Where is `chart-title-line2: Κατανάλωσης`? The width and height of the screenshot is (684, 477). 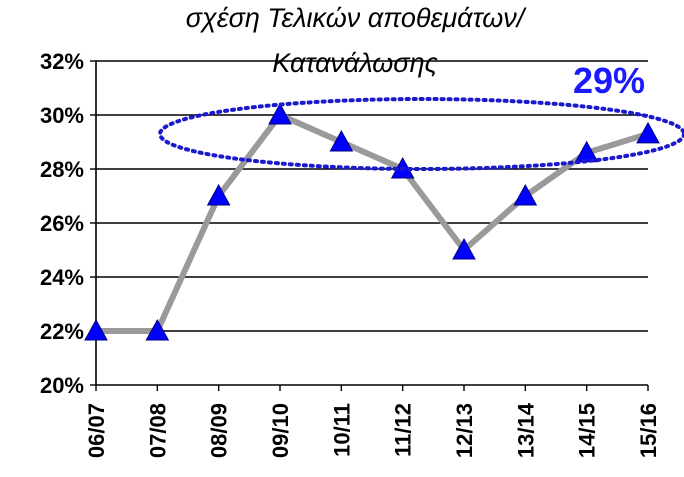 chart-title-line2: Κατανάλωσης is located at coordinates (355, 63).